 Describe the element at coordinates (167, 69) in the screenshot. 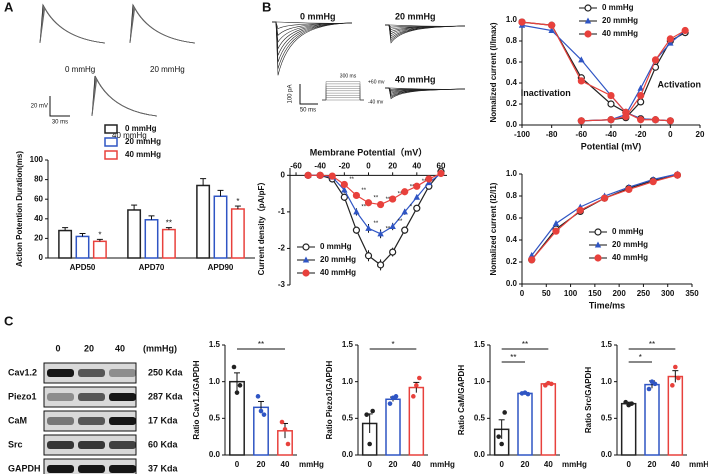

I see `trace-label: 20 mmHg` at that location.